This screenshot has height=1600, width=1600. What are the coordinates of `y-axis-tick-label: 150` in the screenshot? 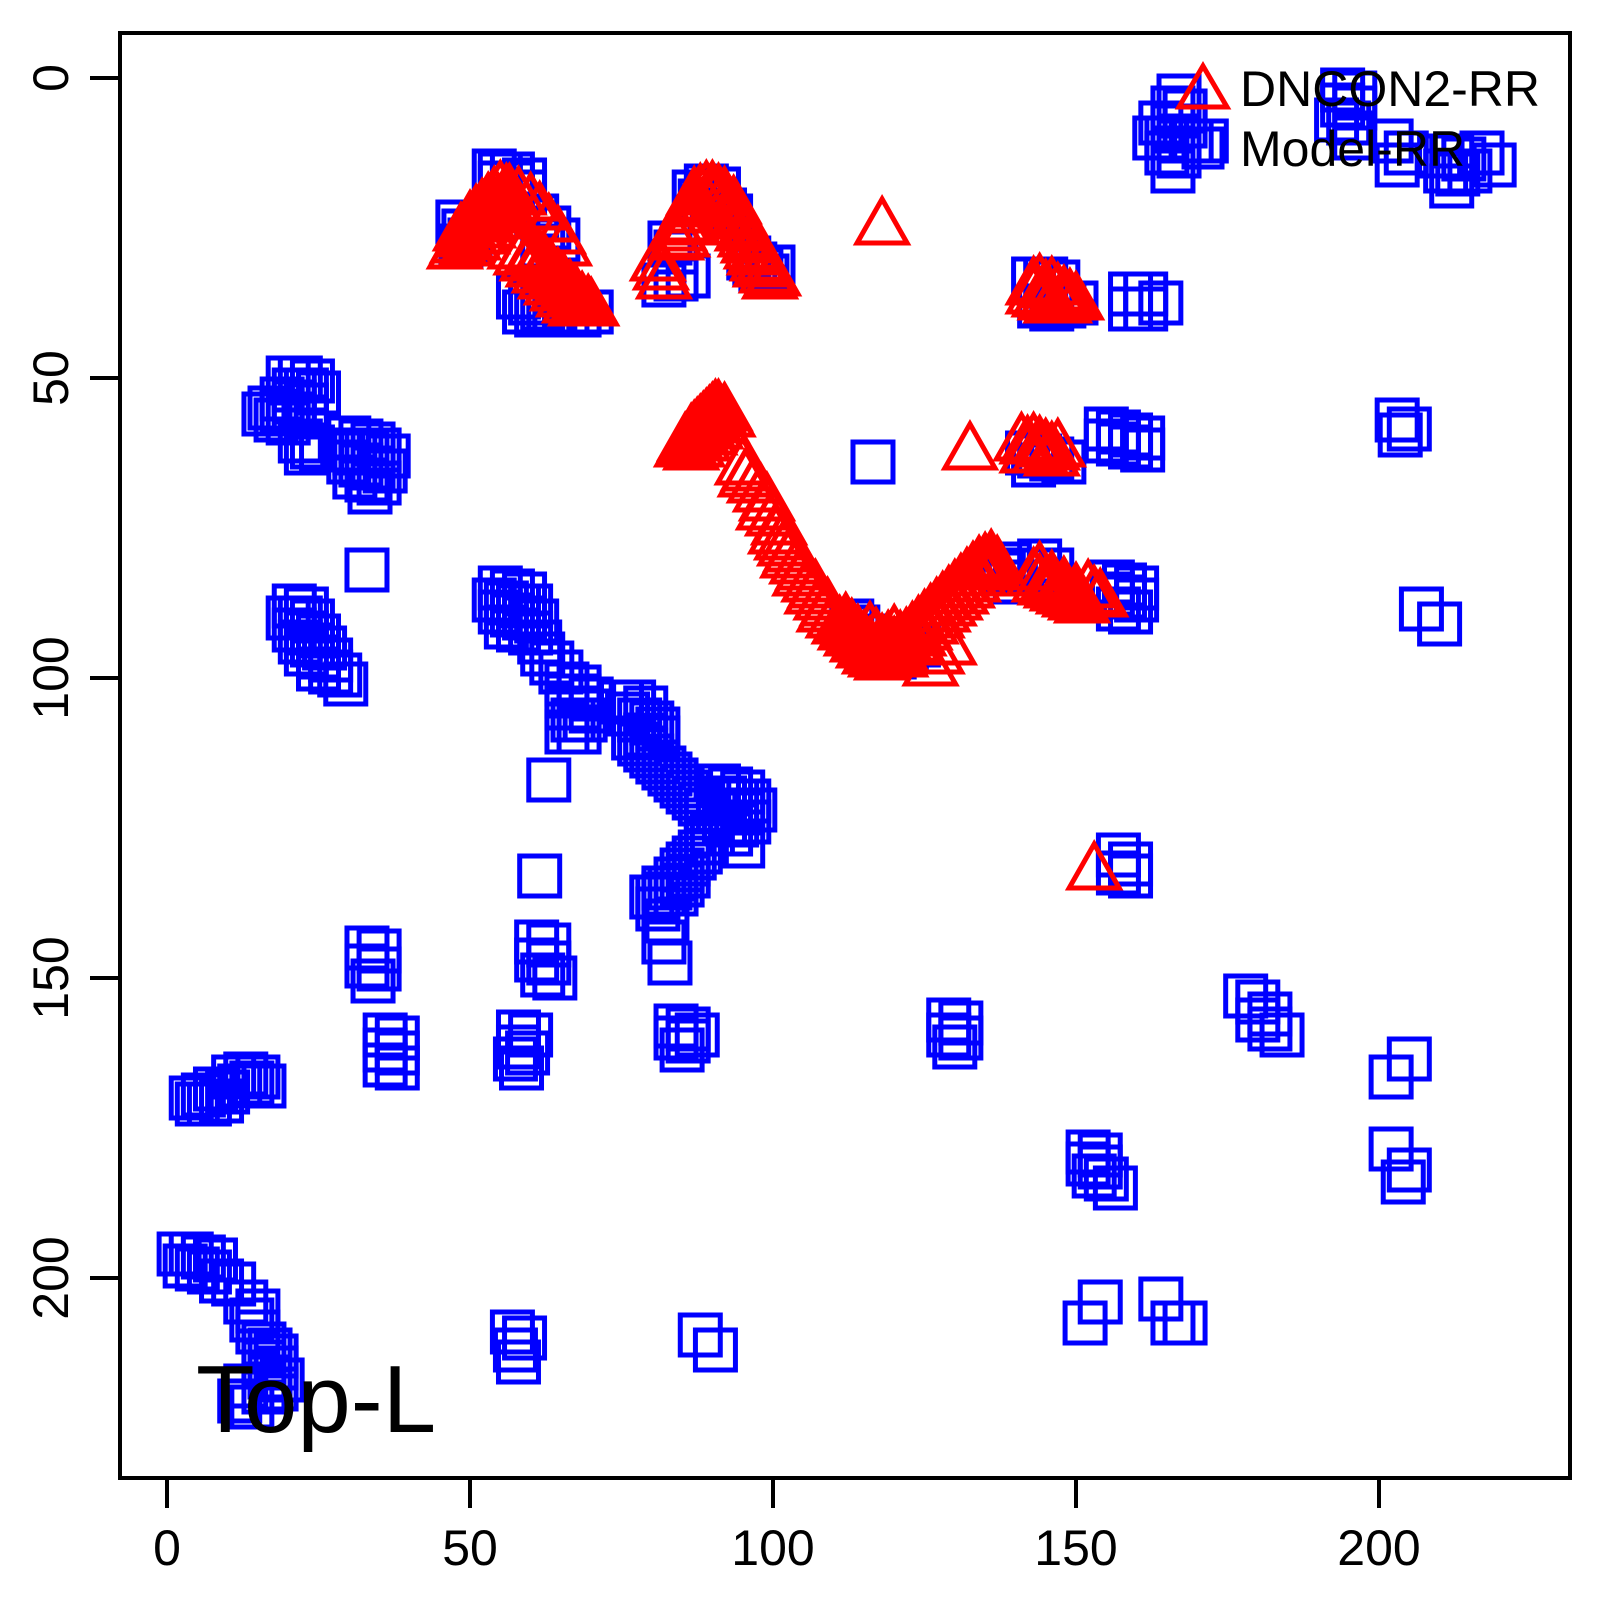 It's located at (51, 977).